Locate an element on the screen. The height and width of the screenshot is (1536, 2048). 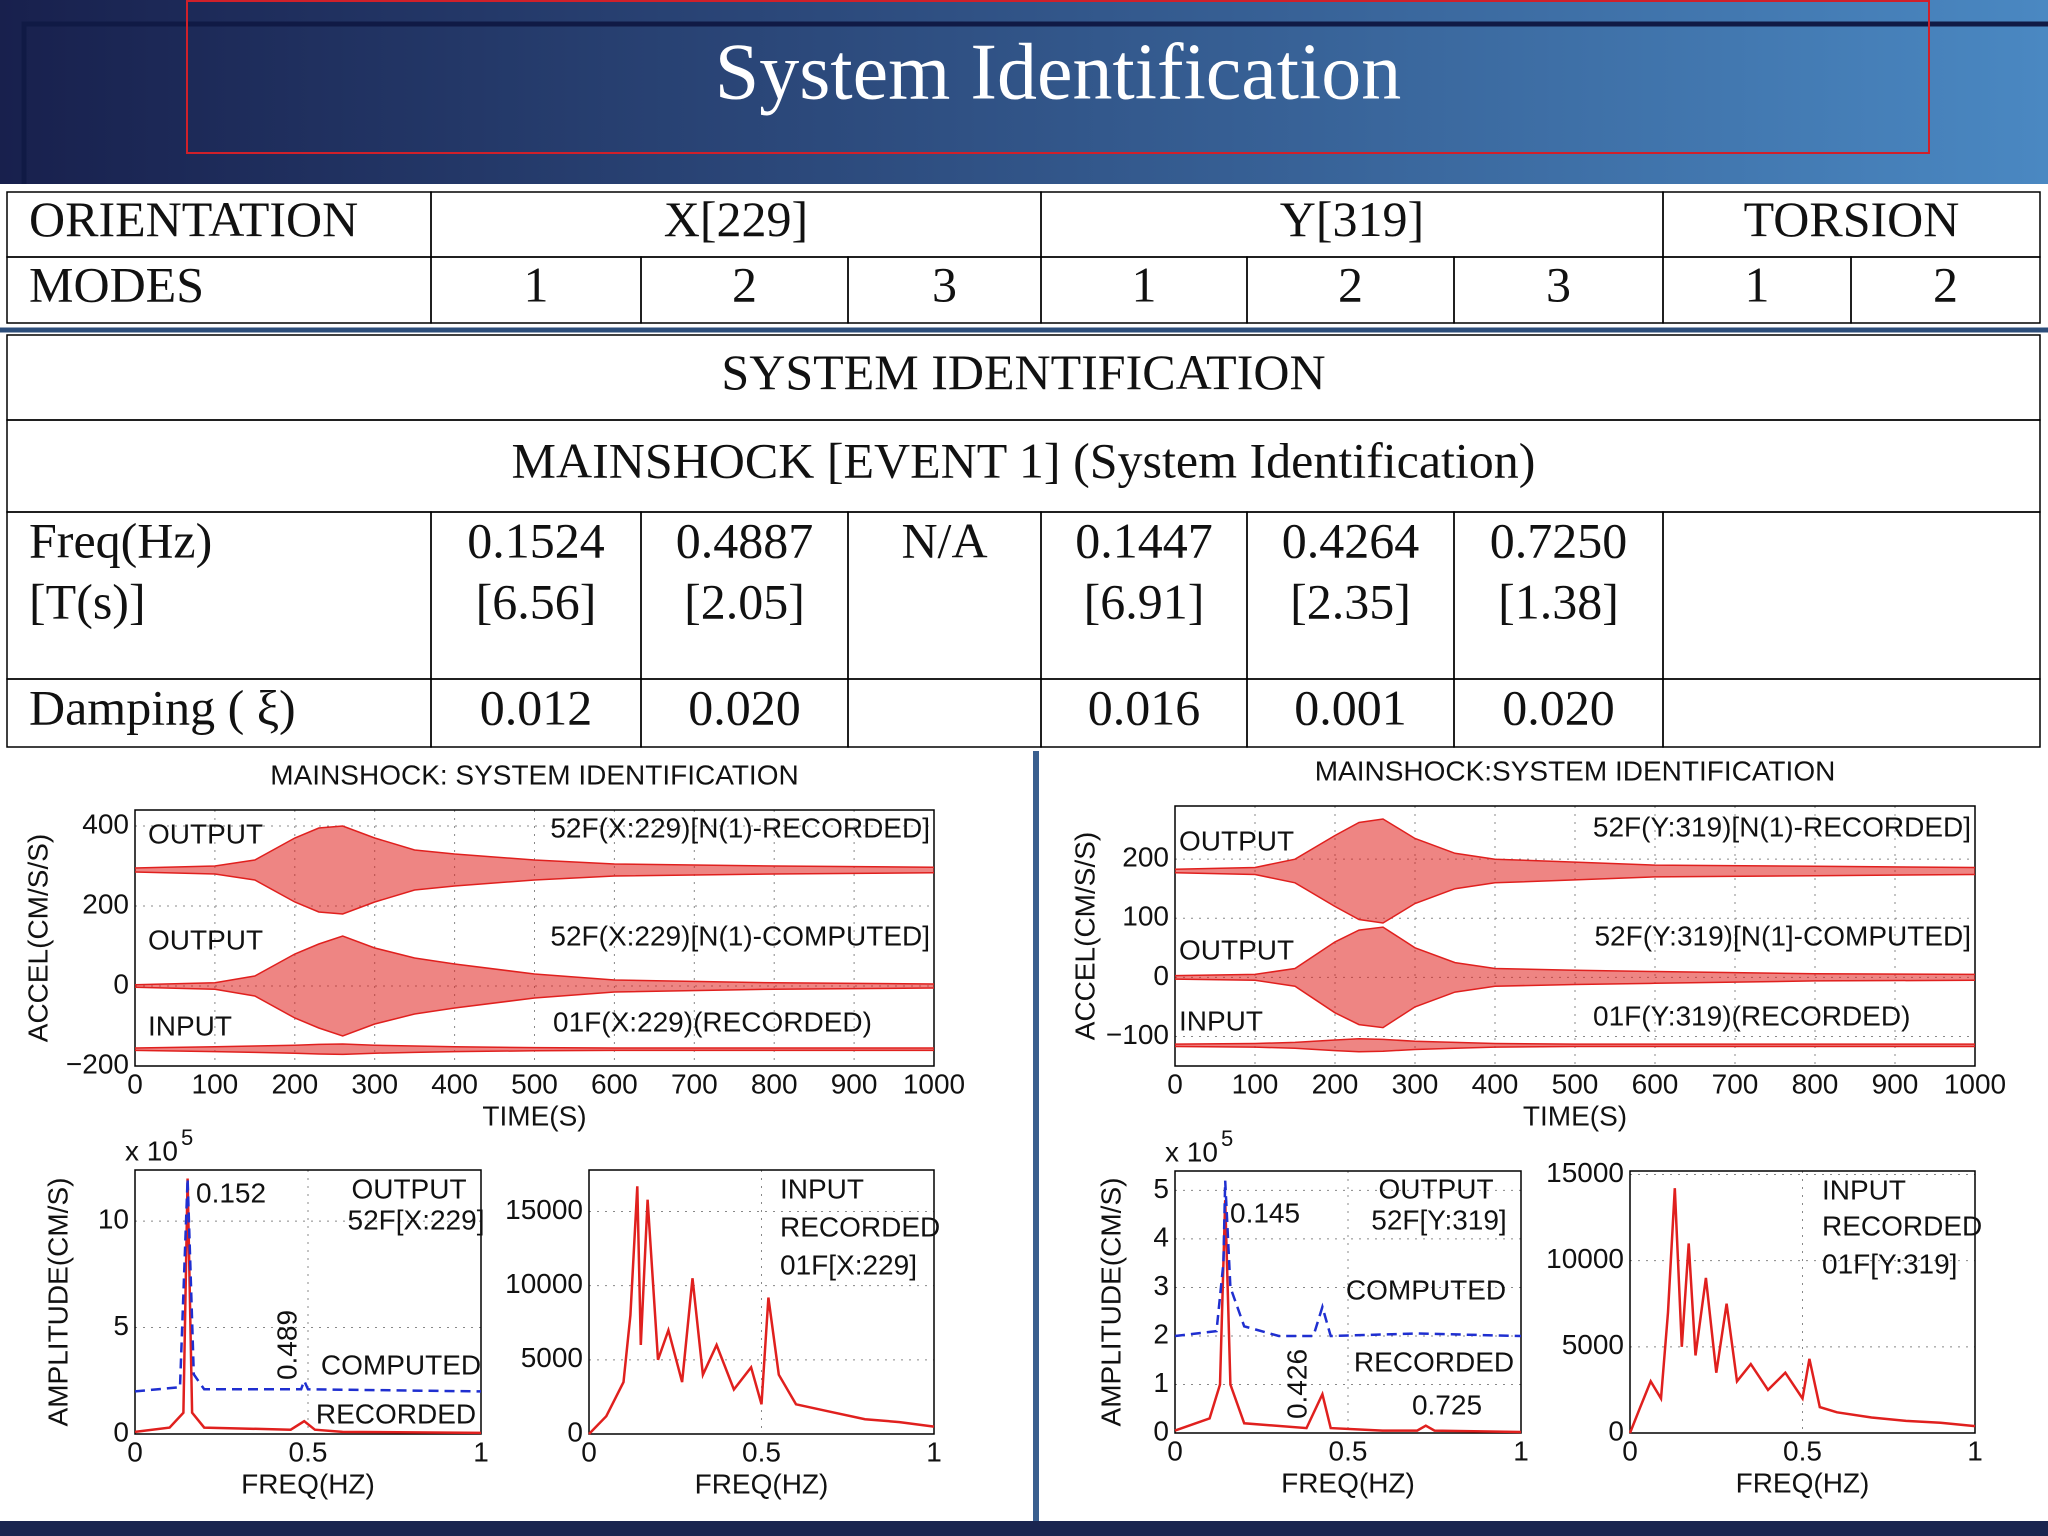
y-tick-label: 3 is located at coordinates (1161, 1285).